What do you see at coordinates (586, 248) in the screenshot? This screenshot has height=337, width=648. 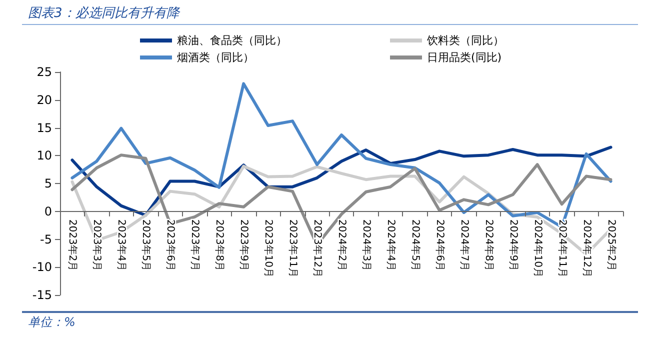 I see `x-tick-label: 2024年12月` at bounding box center [586, 248].